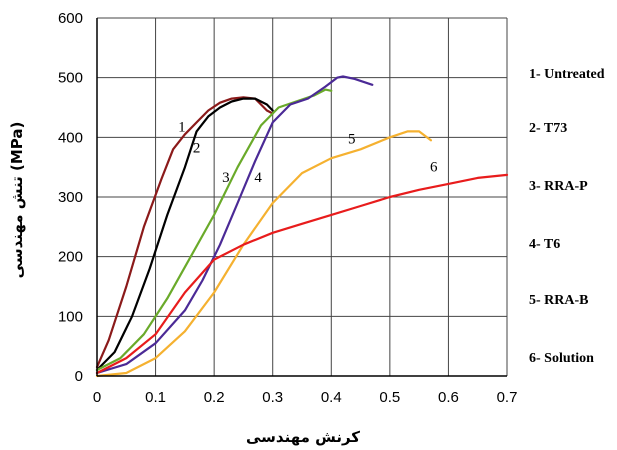  What do you see at coordinates (226, 178) in the screenshot?
I see `series-marker-3: 3` at bounding box center [226, 178].